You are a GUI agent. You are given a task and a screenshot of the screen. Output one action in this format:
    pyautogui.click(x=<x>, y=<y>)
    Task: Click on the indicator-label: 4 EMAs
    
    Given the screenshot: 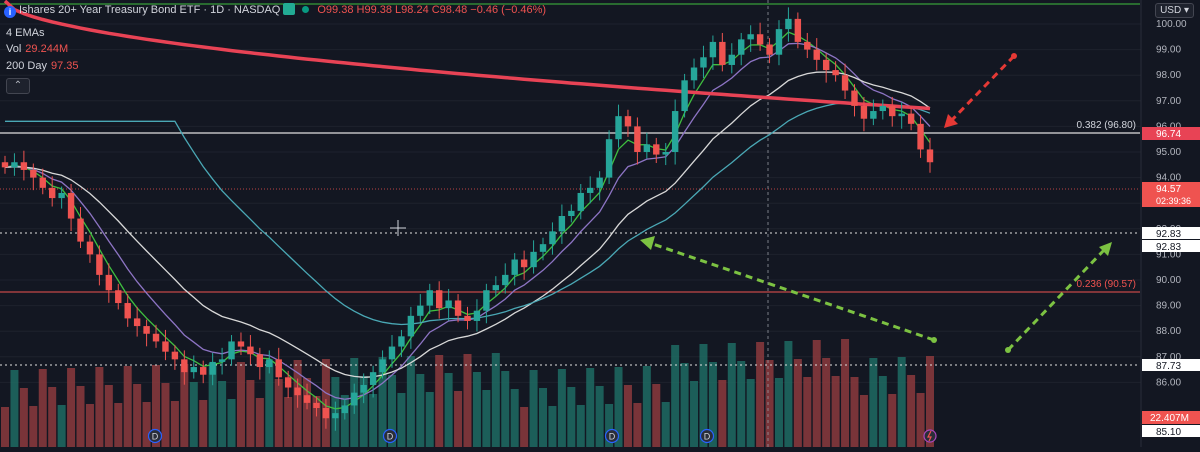 What is the action you would take?
    pyautogui.click(x=25, y=33)
    